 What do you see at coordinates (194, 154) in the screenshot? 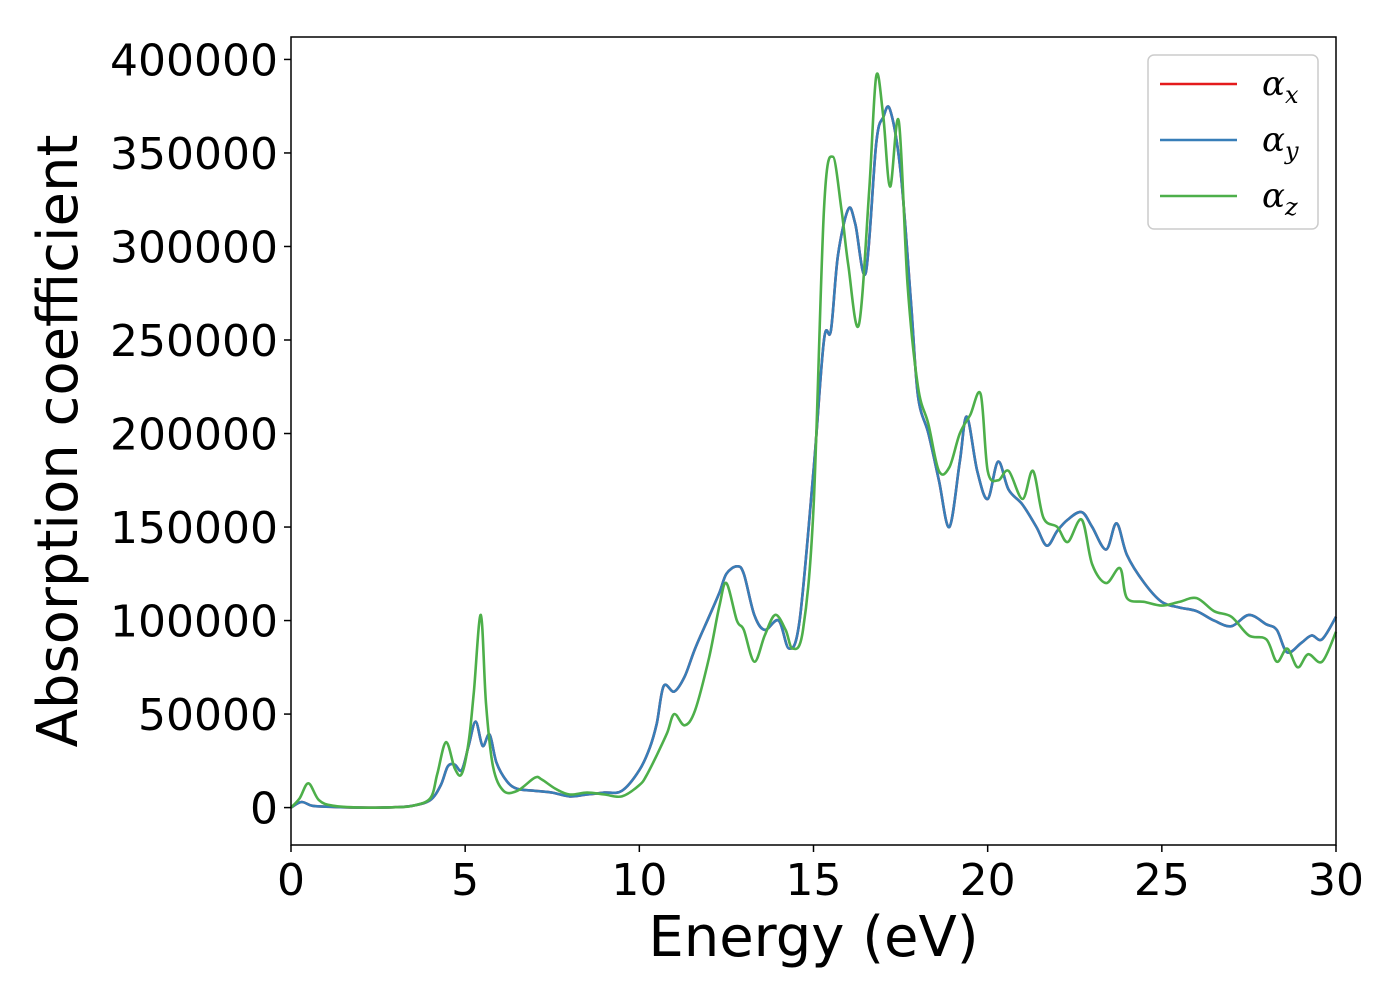
I see `y-tick-label: 350000` at bounding box center [194, 154].